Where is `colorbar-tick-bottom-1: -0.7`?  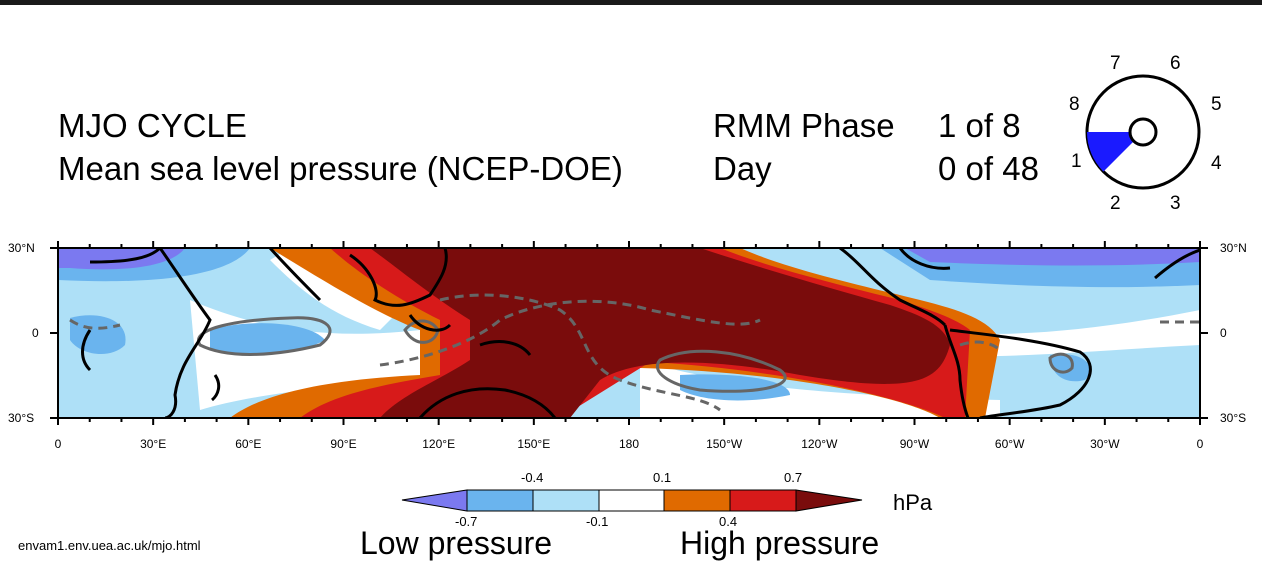
colorbar-tick-bottom-1: -0.7 is located at coordinates (466, 521).